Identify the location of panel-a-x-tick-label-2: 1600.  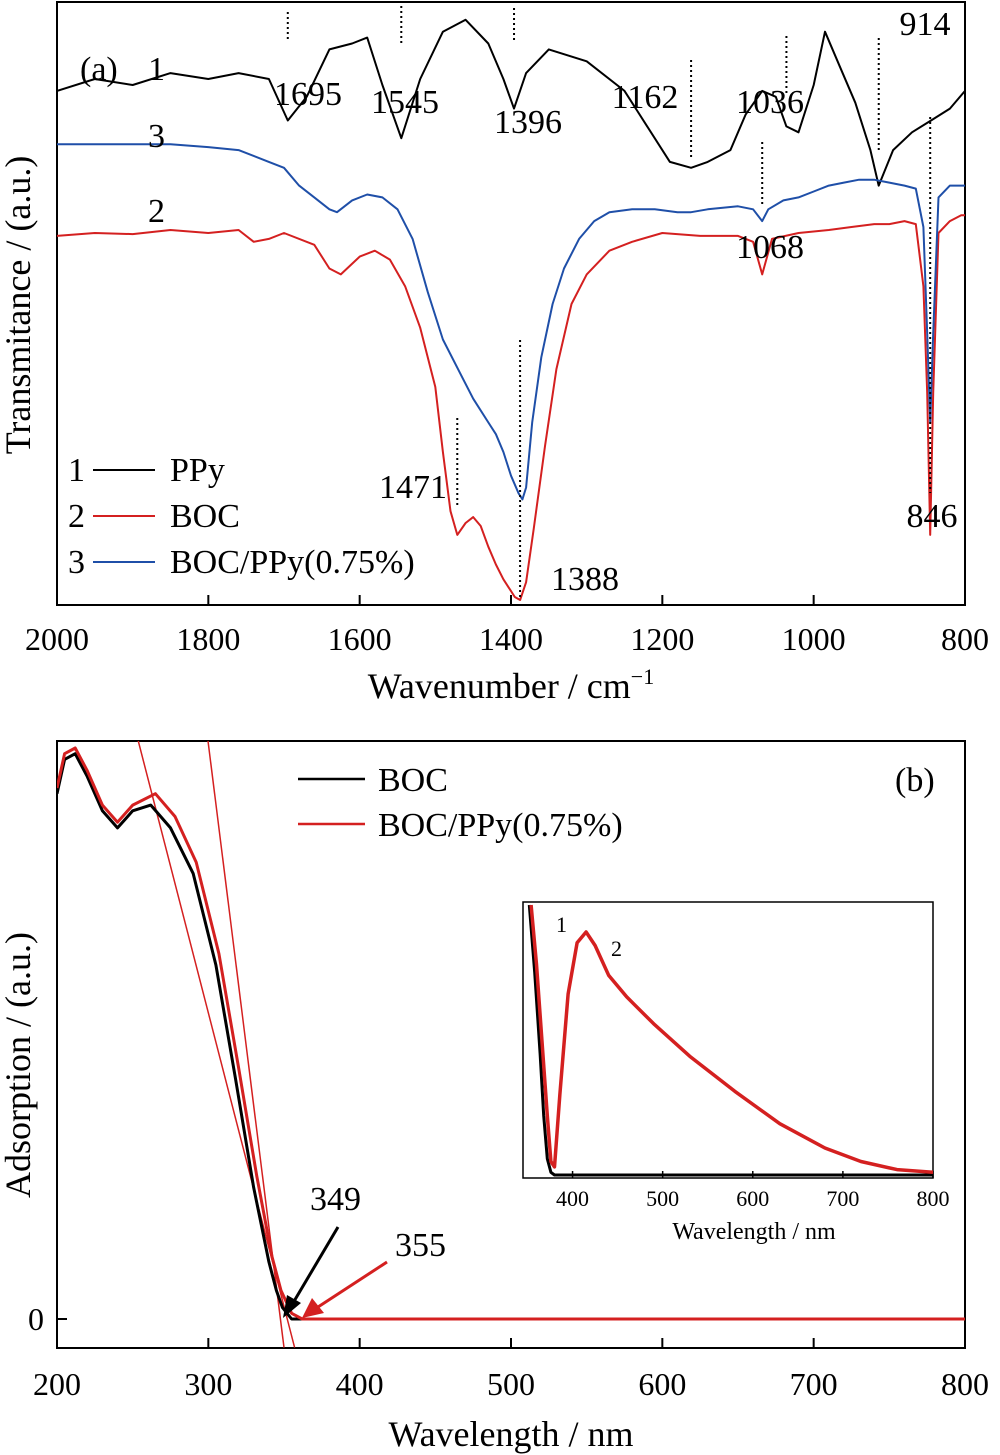
(360, 639).